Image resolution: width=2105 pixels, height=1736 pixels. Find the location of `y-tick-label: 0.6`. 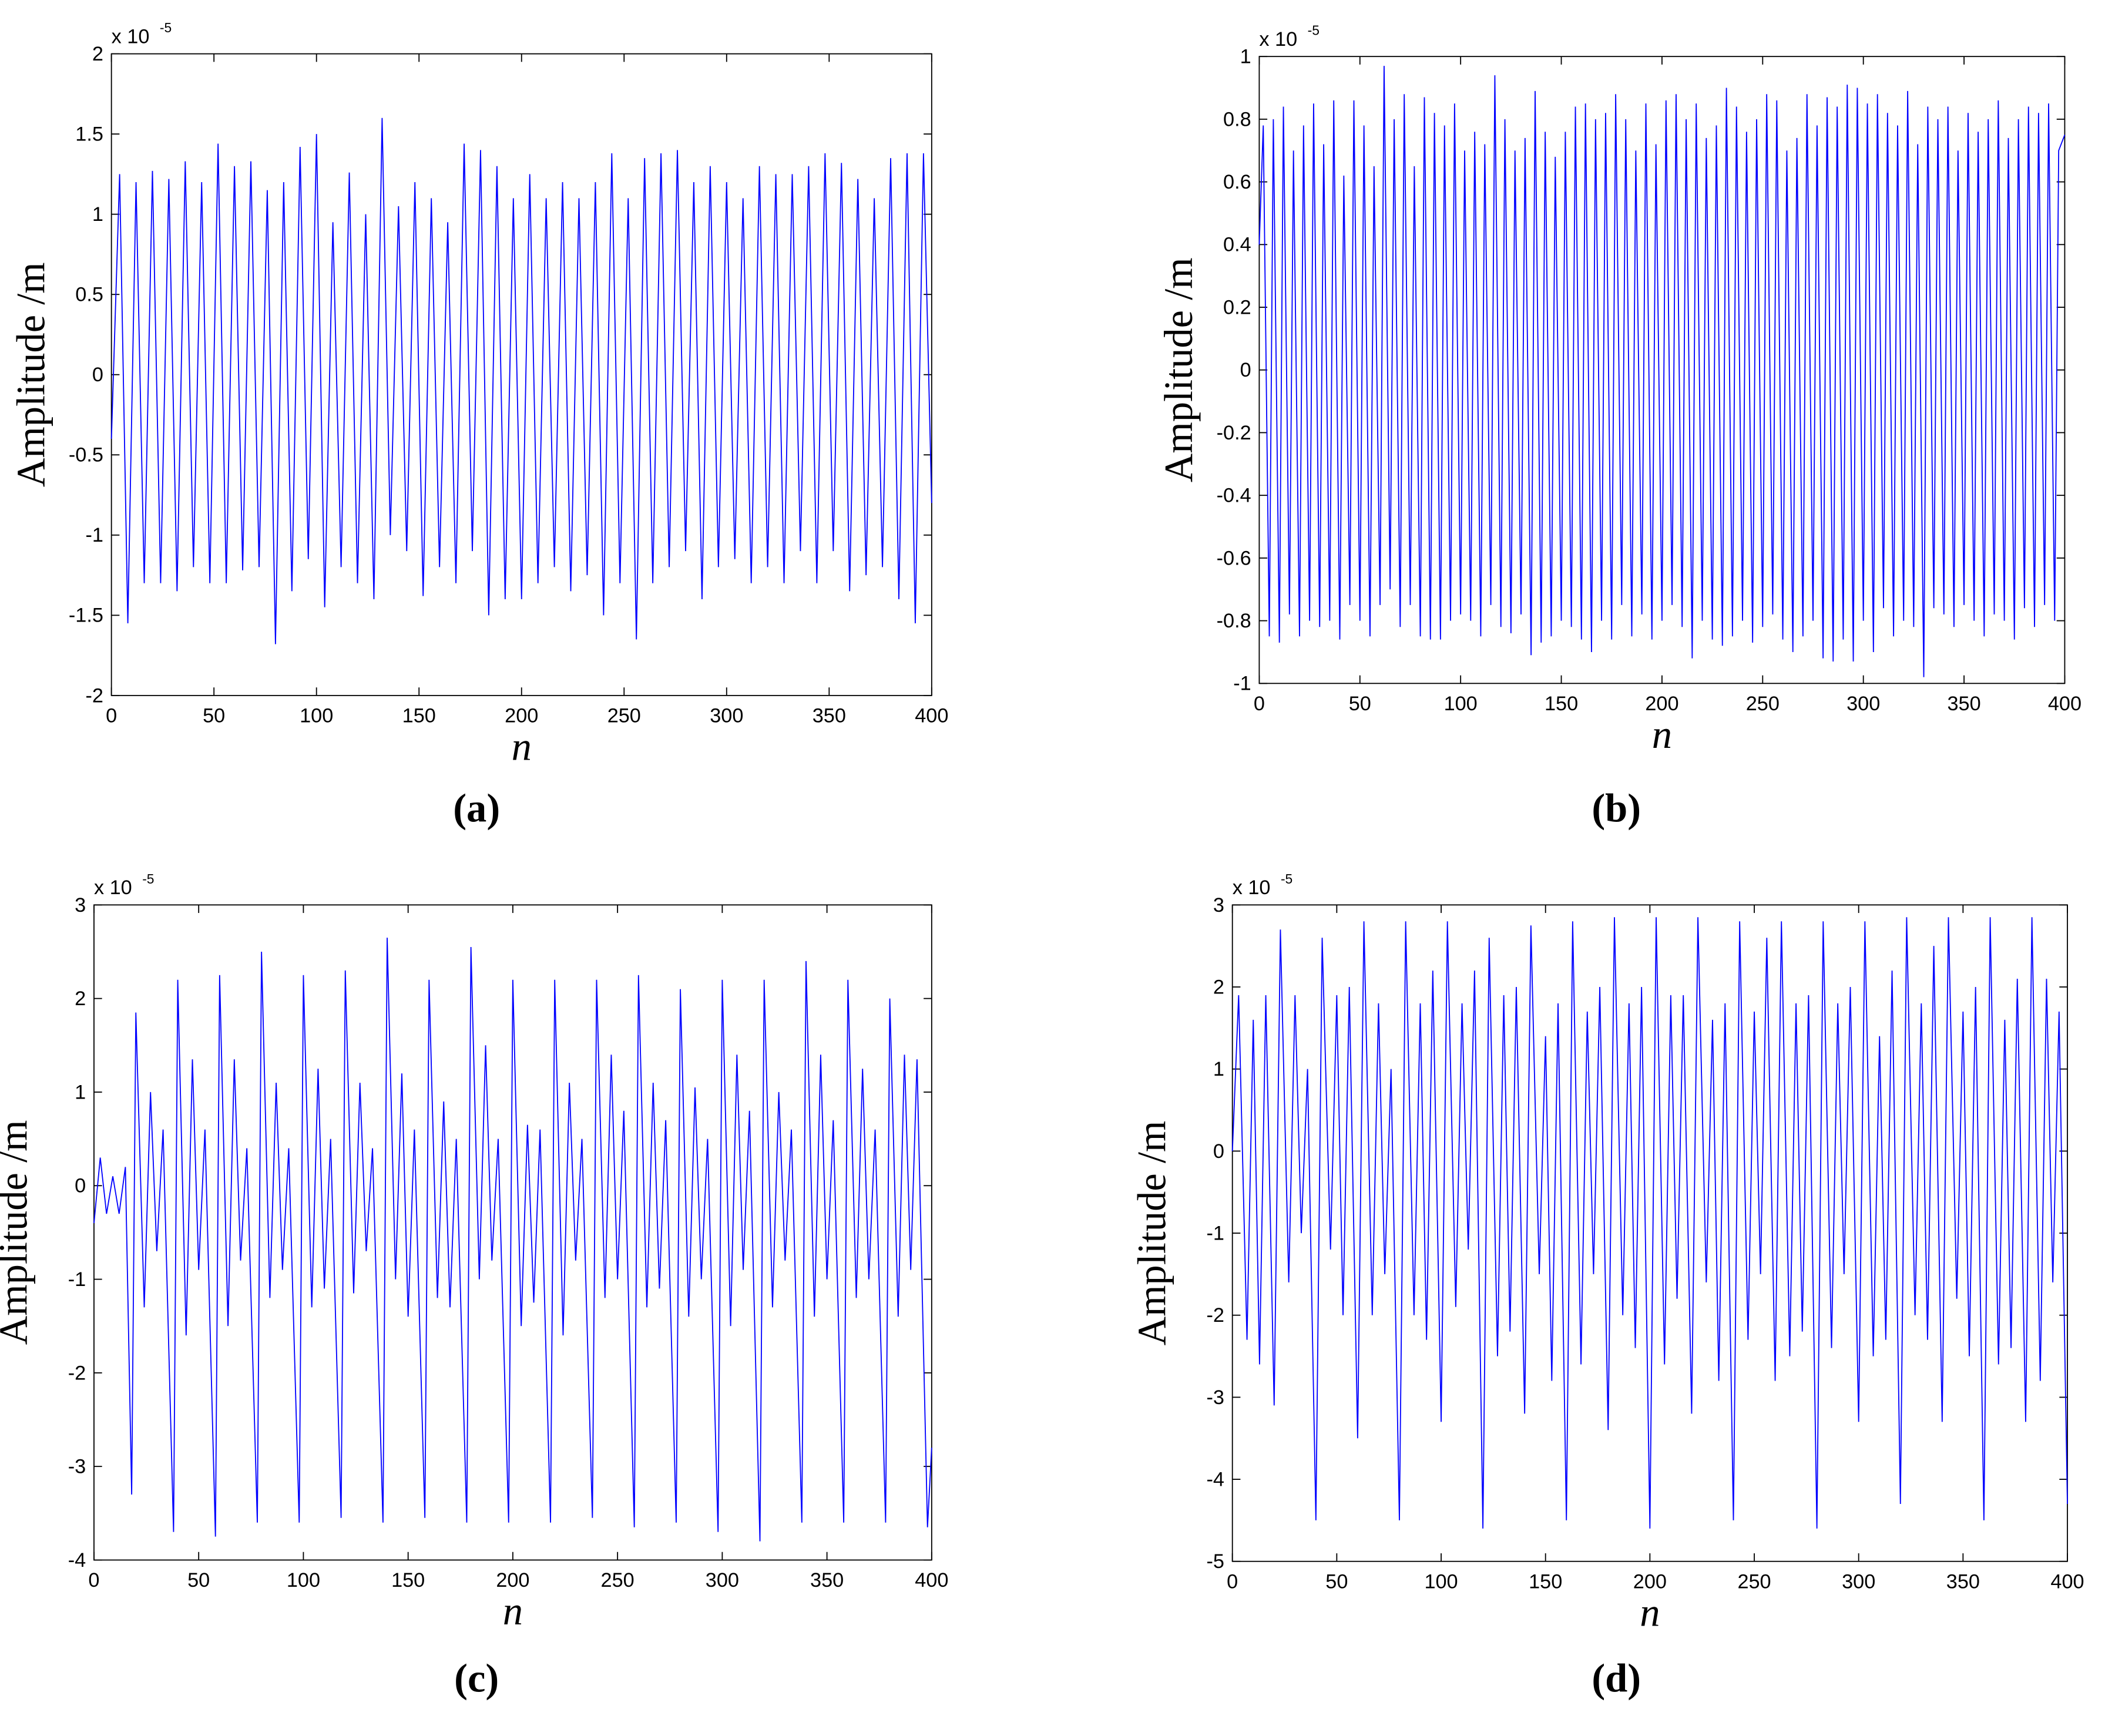

y-tick-label: 0.6 is located at coordinates (1237, 182).